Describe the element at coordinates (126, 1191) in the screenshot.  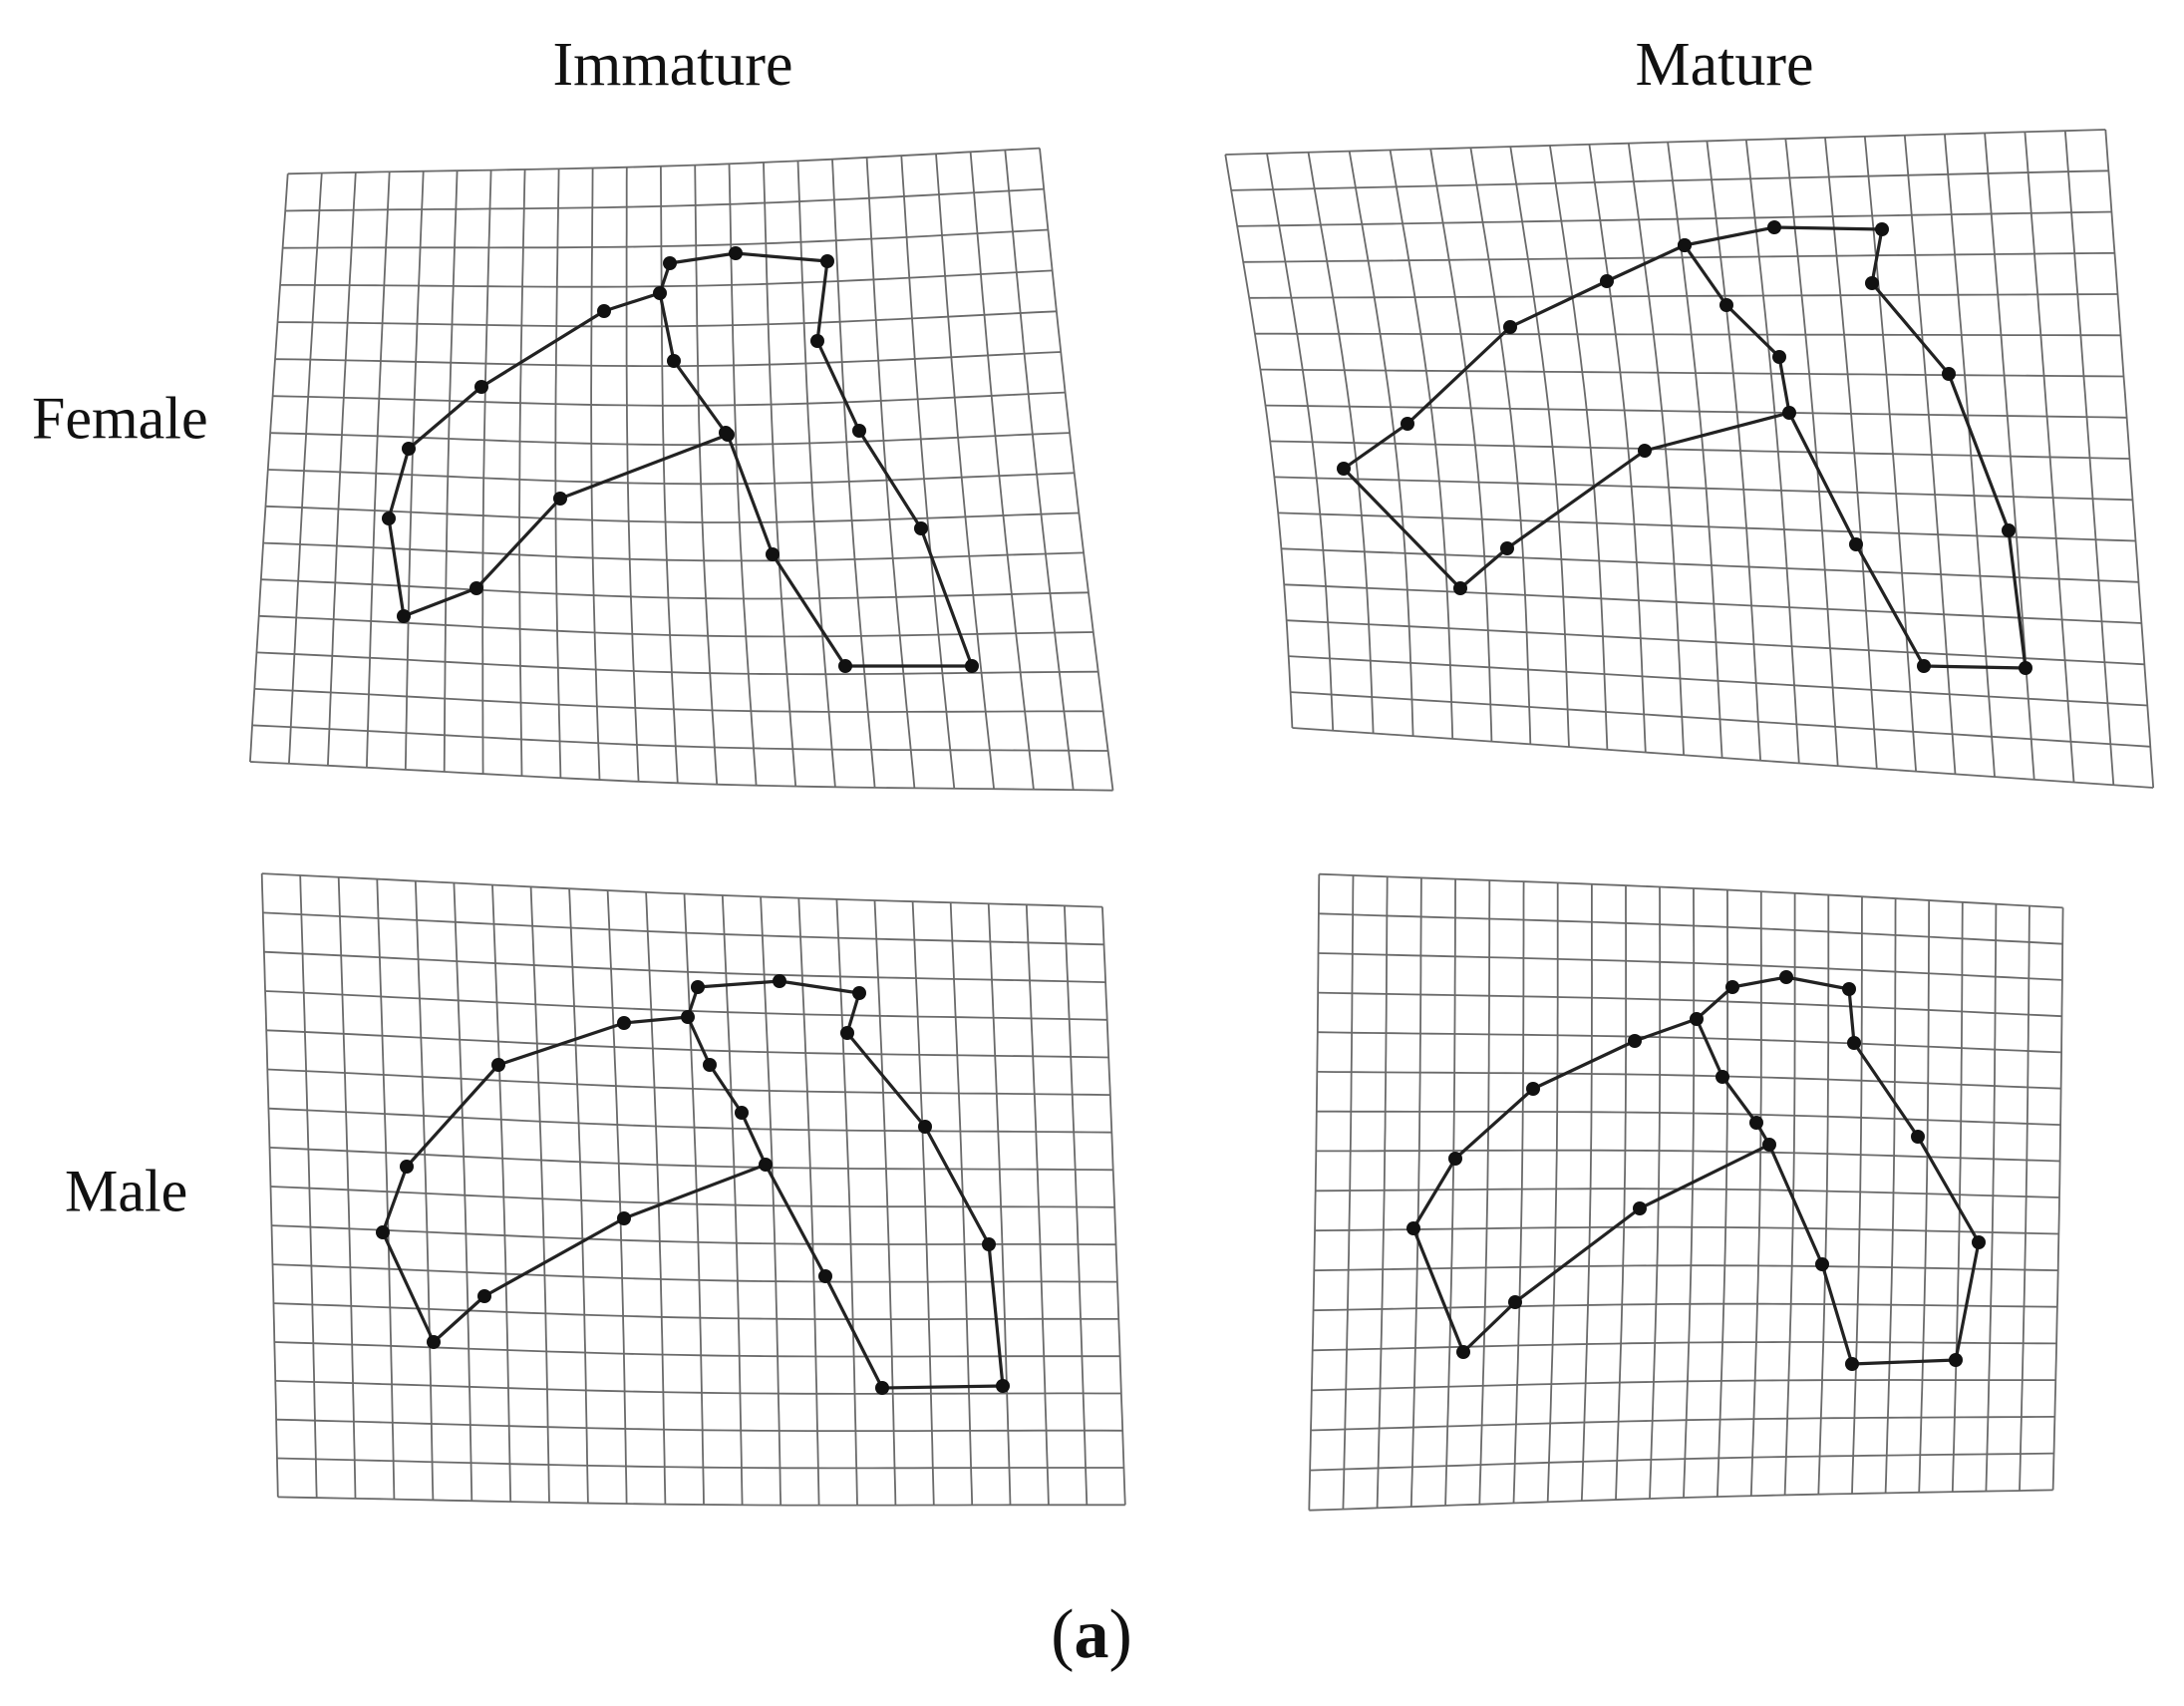
I see `row-label-male: Male` at that location.